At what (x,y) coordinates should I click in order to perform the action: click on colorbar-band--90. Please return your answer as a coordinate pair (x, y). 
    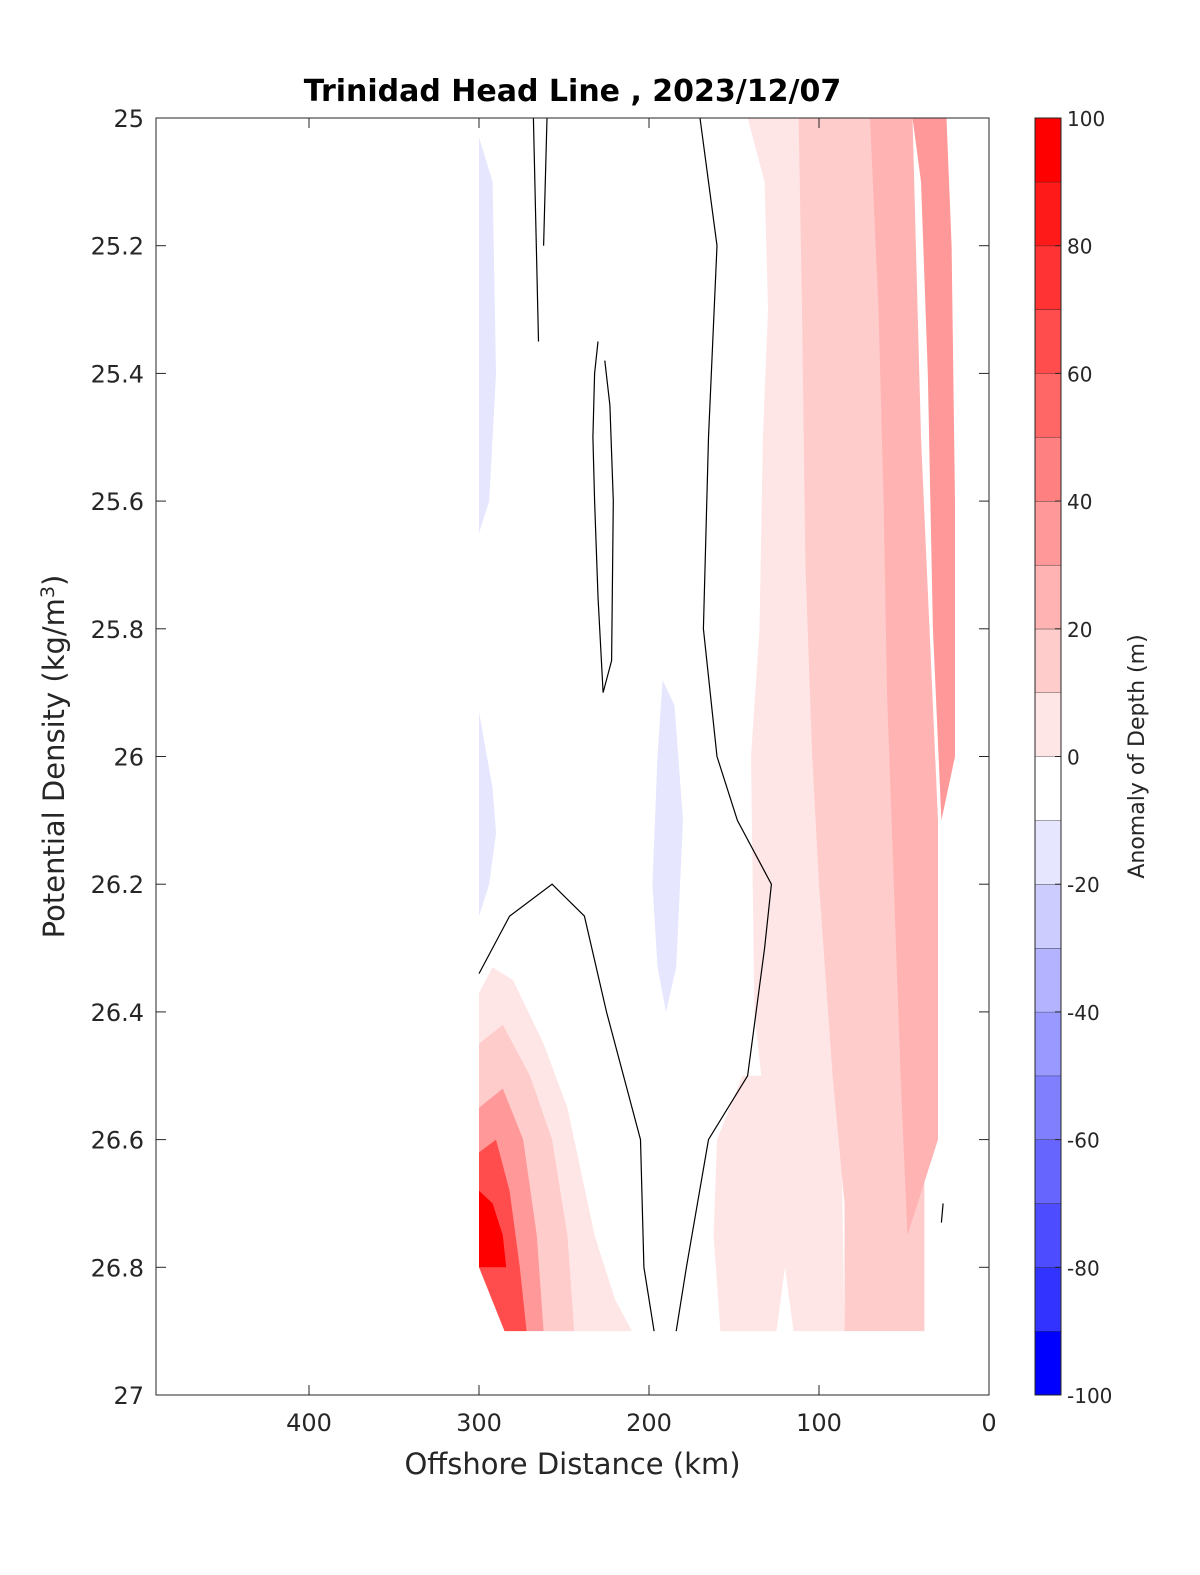
    Looking at the image, I should click on (1048, 1299).